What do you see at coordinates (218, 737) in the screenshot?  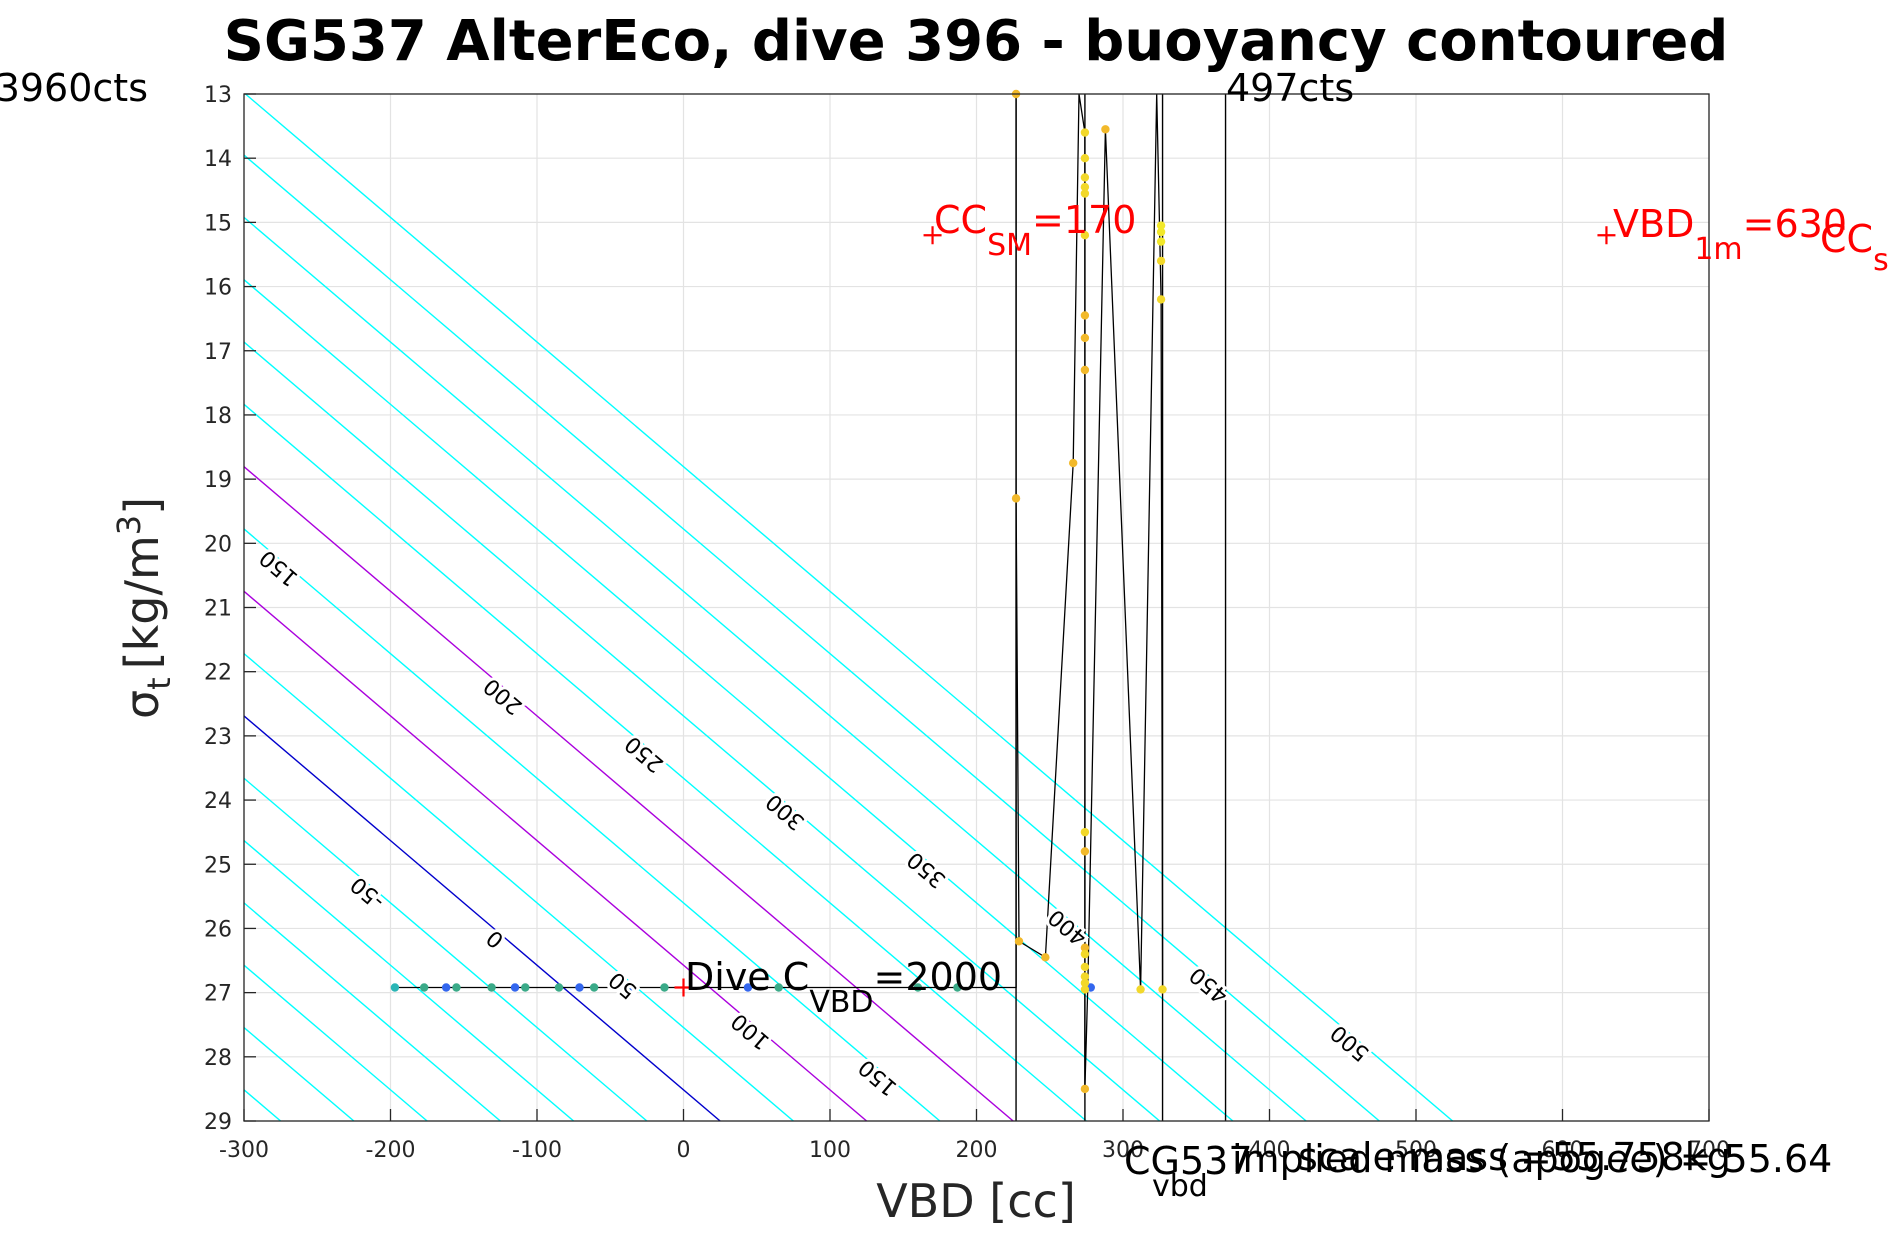 I see `y-tick-label: 23` at bounding box center [218, 737].